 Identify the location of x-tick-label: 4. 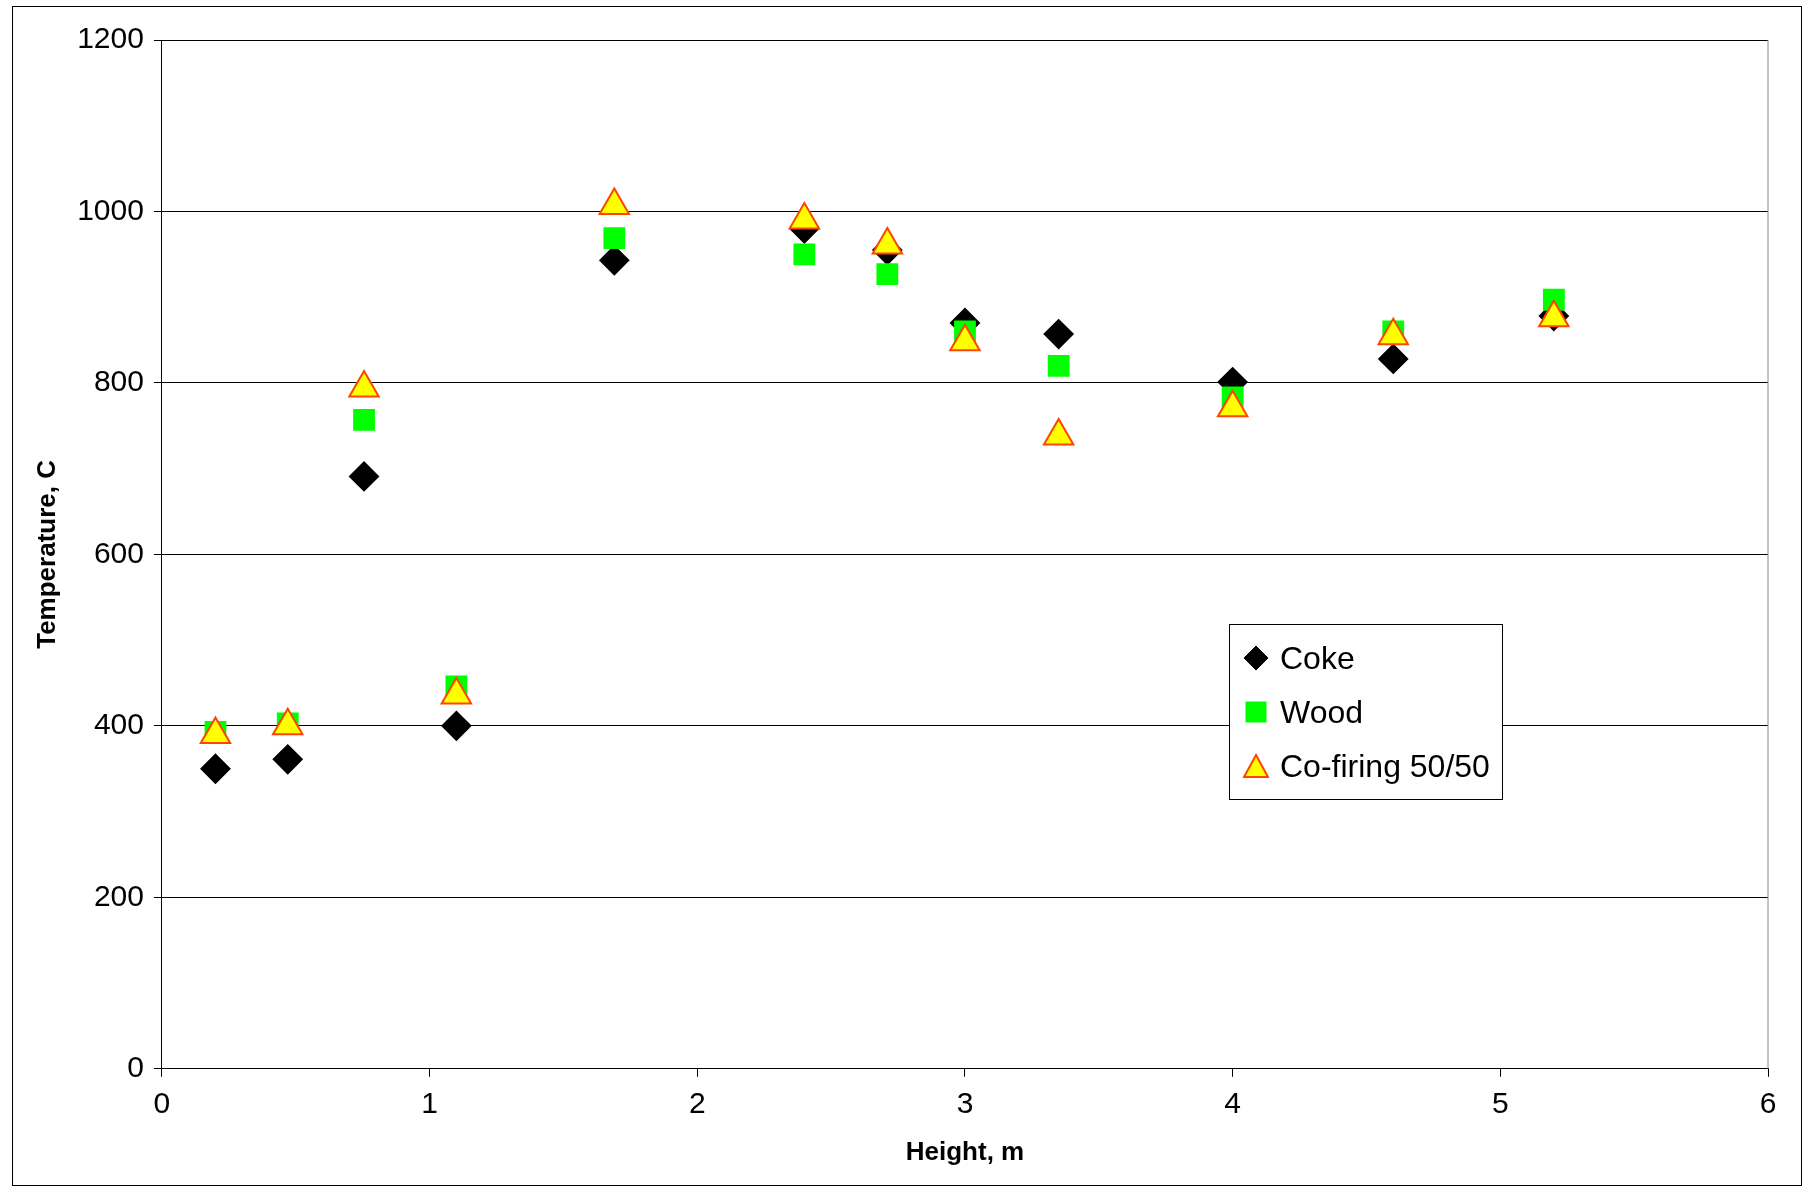
(1232, 1103).